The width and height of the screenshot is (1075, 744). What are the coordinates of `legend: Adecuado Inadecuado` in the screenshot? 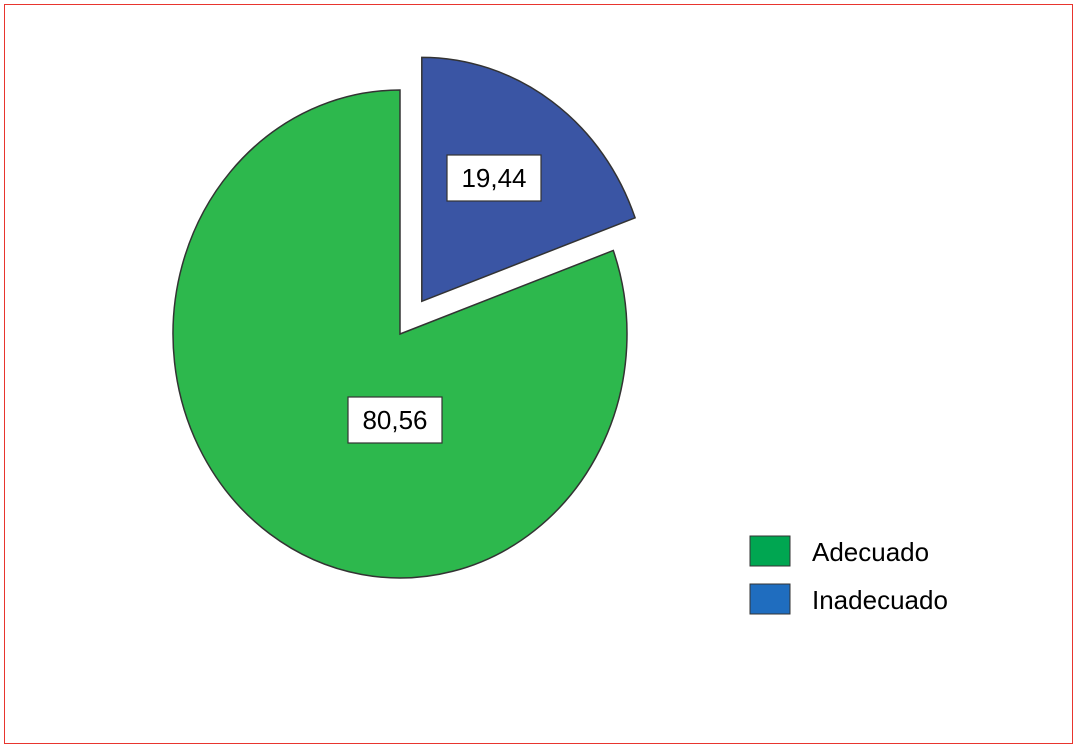 It's located at (848, 575).